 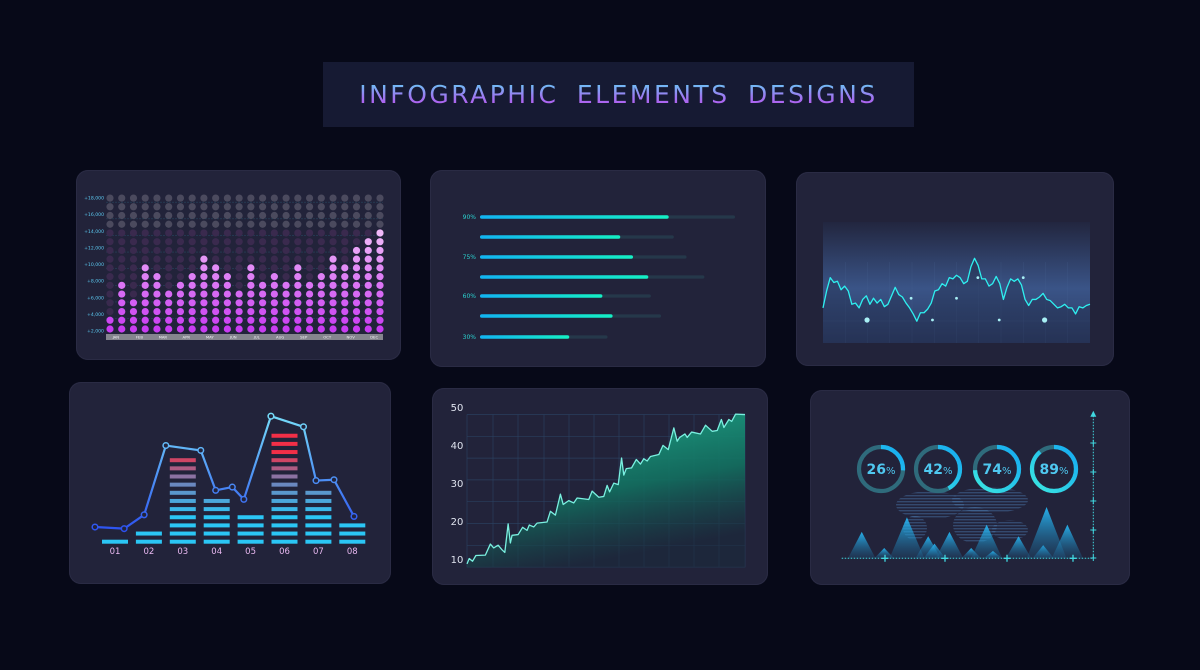 What do you see at coordinates (95, 332) in the screenshot?
I see `y-tick-label: +2,000` at bounding box center [95, 332].